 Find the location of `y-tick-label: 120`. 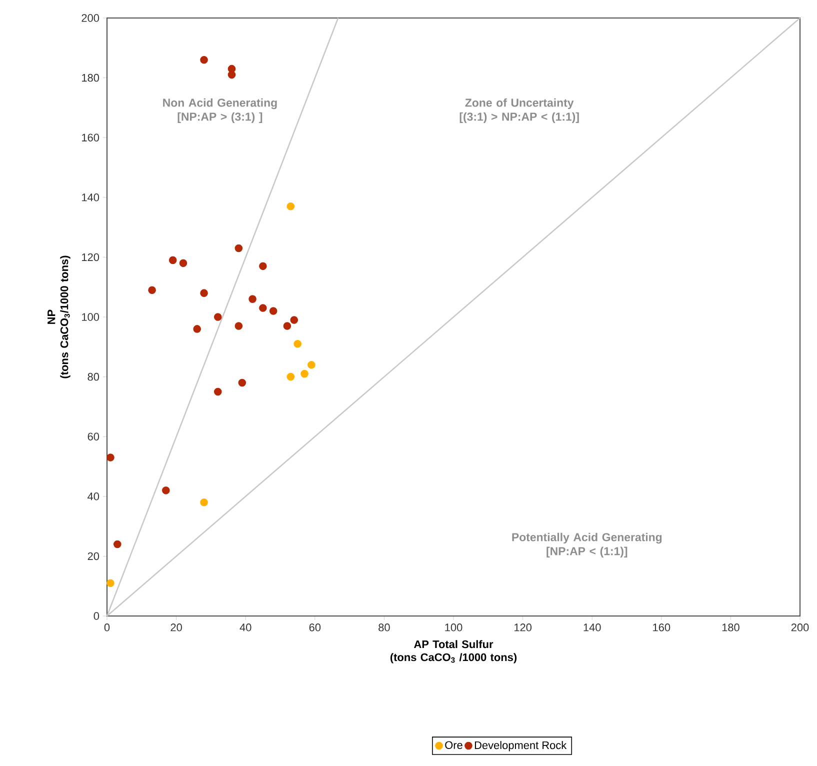

y-tick-label: 120 is located at coordinates (91, 257).